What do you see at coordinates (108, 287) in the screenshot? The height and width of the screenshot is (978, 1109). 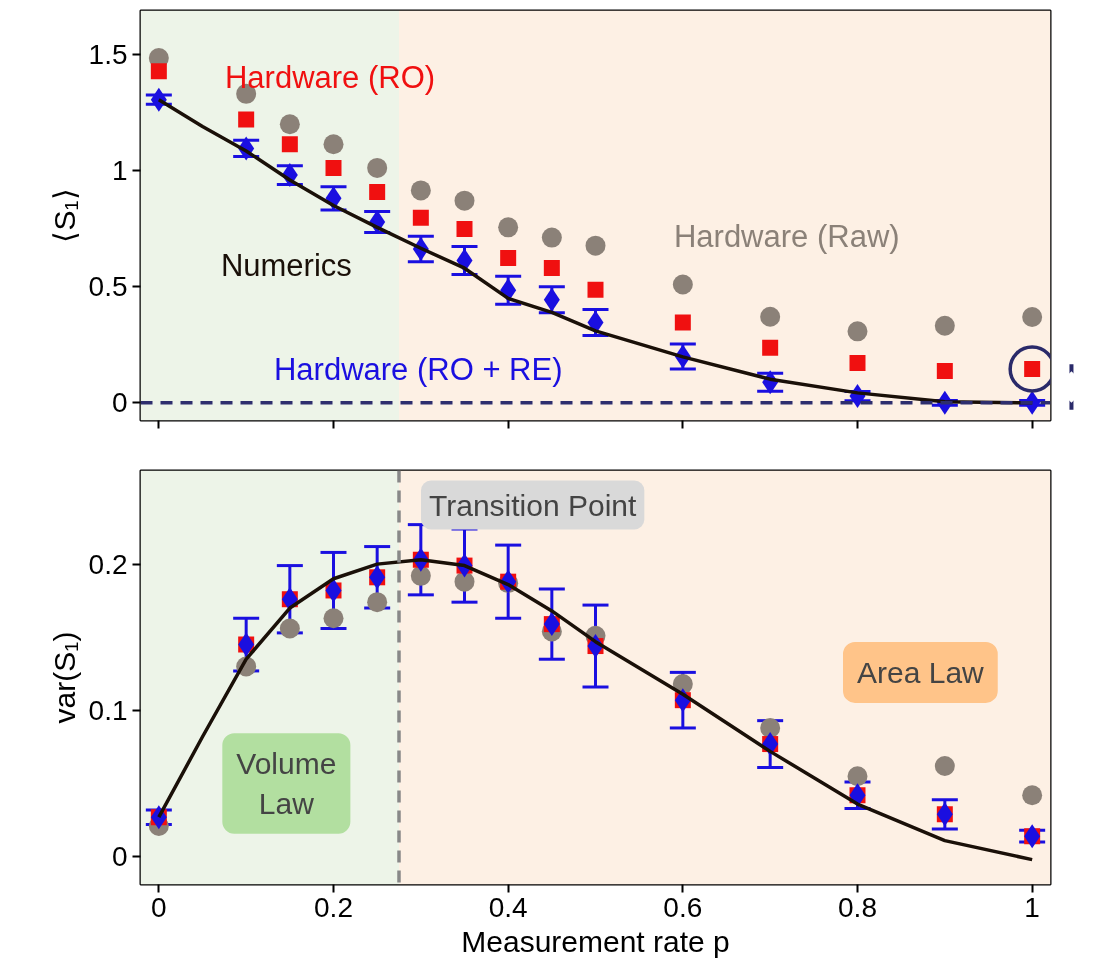 I see `y-tick-label: 0.5` at bounding box center [108, 287].